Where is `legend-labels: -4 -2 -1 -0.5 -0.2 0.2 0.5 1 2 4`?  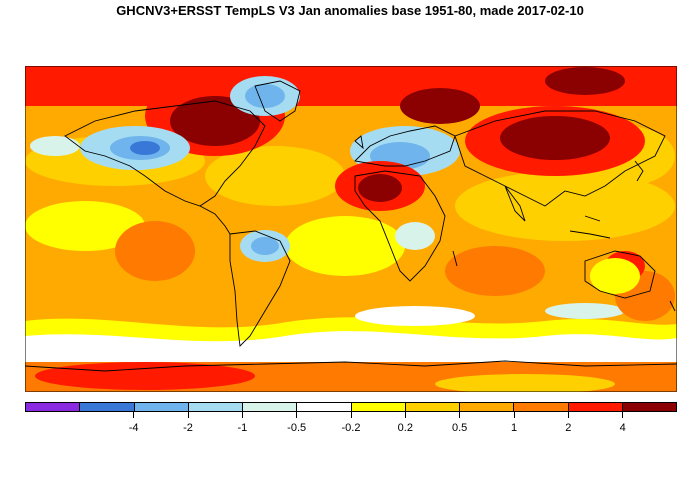
legend-labels: -4 -2 -1 -0.5 -0.2 0.2 0.5 1 2 4 is located at coordinates (351, 430).